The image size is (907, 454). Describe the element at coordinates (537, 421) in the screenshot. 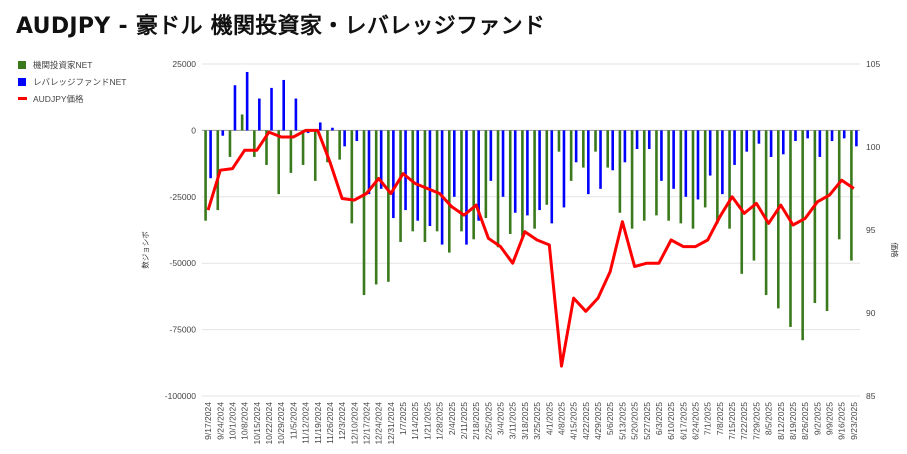

I see `x-tick-label: 3/25/2025` at that location.